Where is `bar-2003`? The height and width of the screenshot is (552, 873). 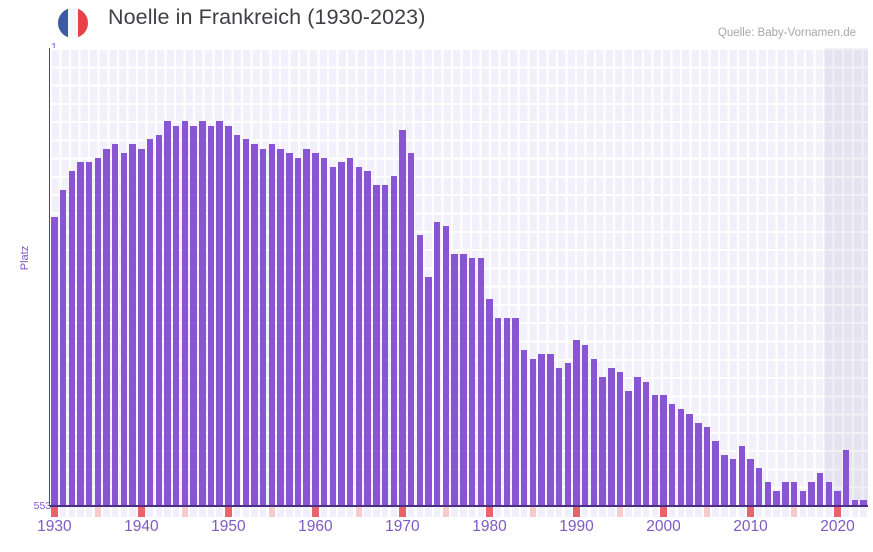
bar-2003 is located at coordinates (689, 459).